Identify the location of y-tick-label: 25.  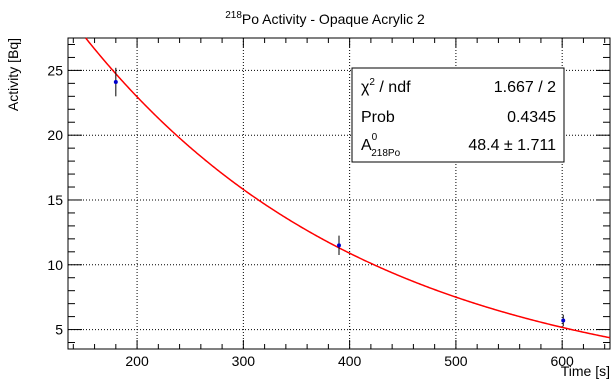
(55, 70).